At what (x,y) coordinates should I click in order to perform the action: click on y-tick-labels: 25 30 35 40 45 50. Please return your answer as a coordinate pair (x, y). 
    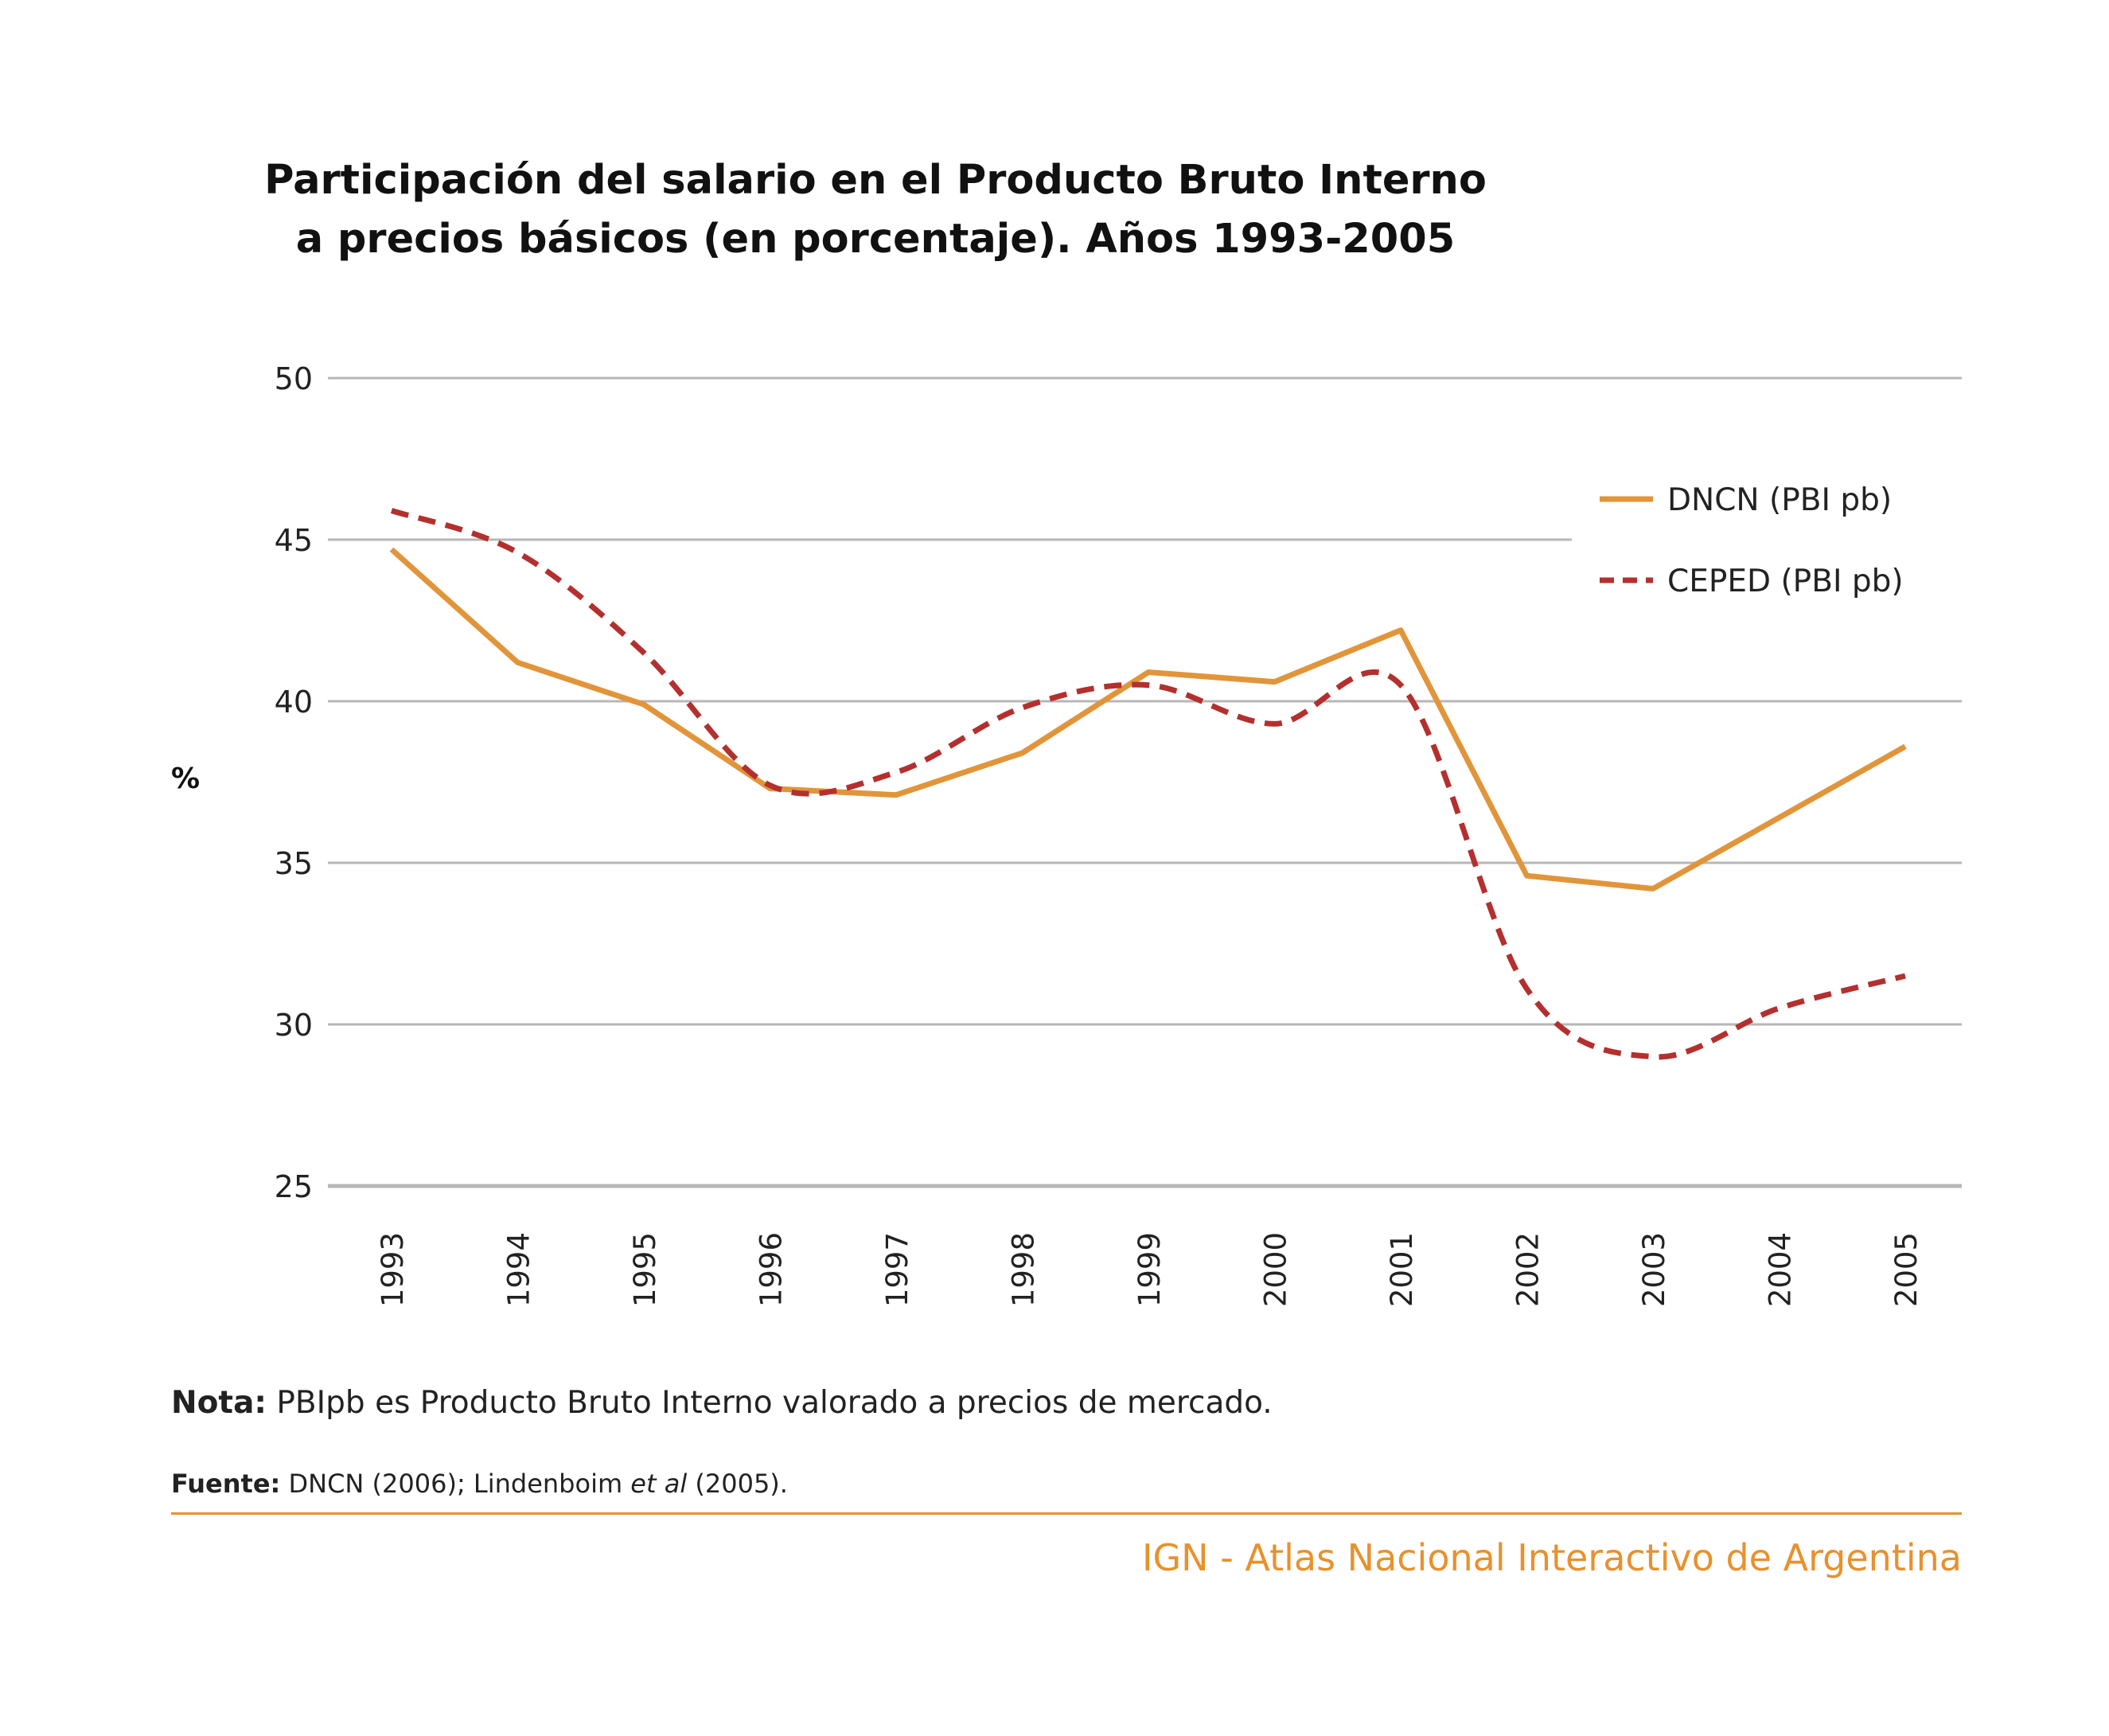
    Looking at the image, I should click on (294, 782).